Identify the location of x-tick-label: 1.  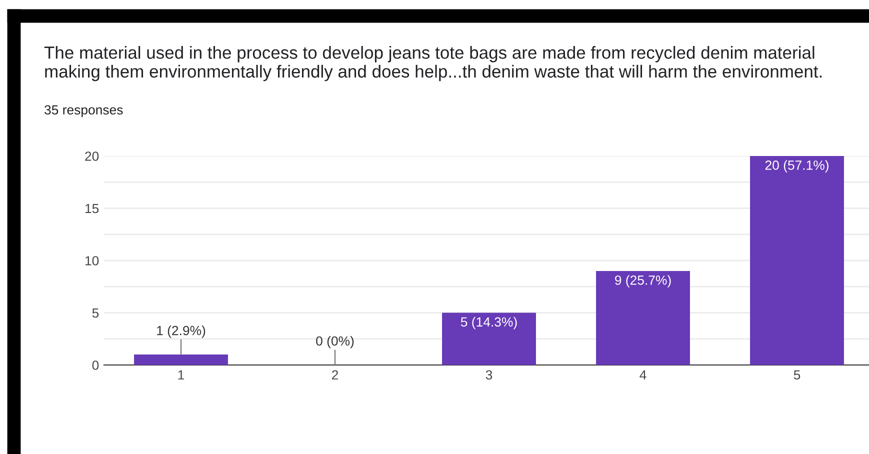
(181, 375).